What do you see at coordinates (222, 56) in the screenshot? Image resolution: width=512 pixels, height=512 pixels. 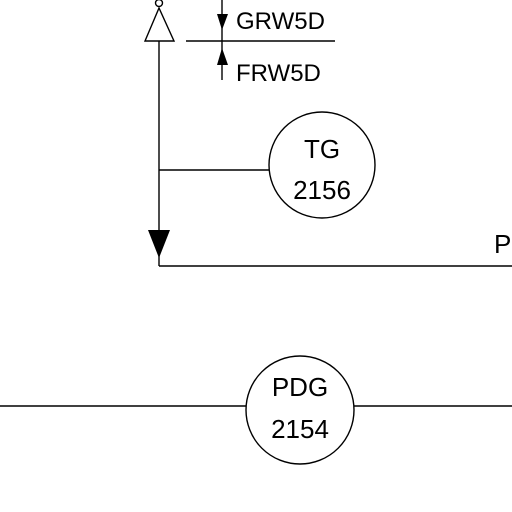 I see `tag-arrow-up-icon` at bounding box center [222, 56].